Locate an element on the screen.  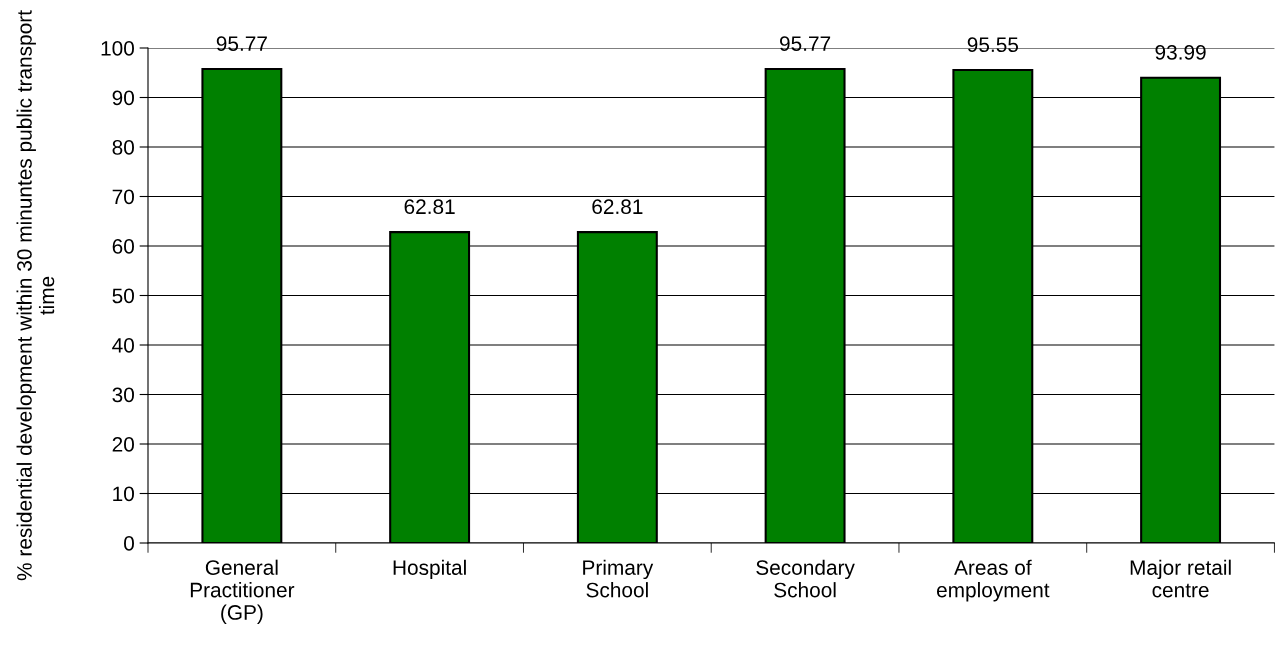
y-tick-label: 80 is located at coordinates (123, 147).